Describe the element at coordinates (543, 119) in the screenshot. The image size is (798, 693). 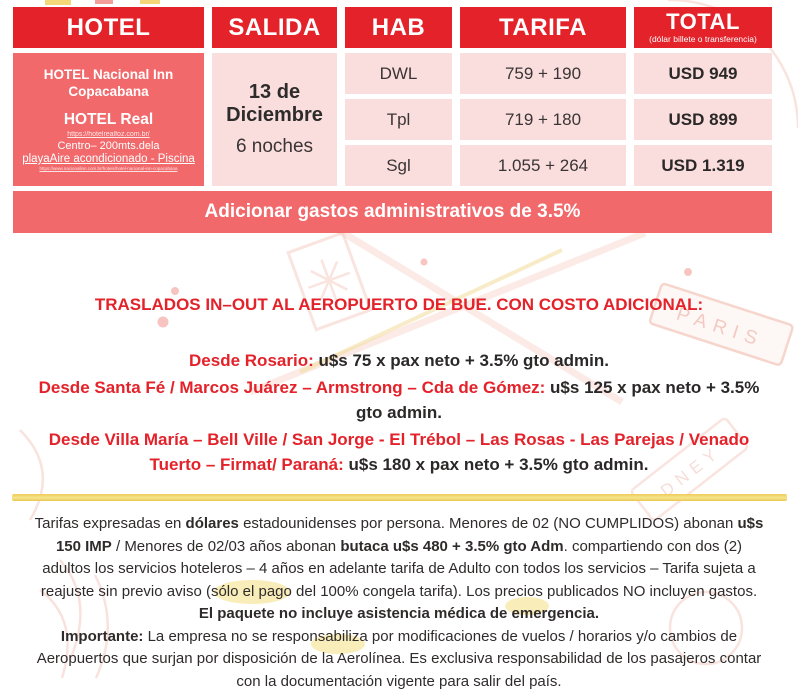
I see `table-row-tarifa: 719 + 180` at that location.